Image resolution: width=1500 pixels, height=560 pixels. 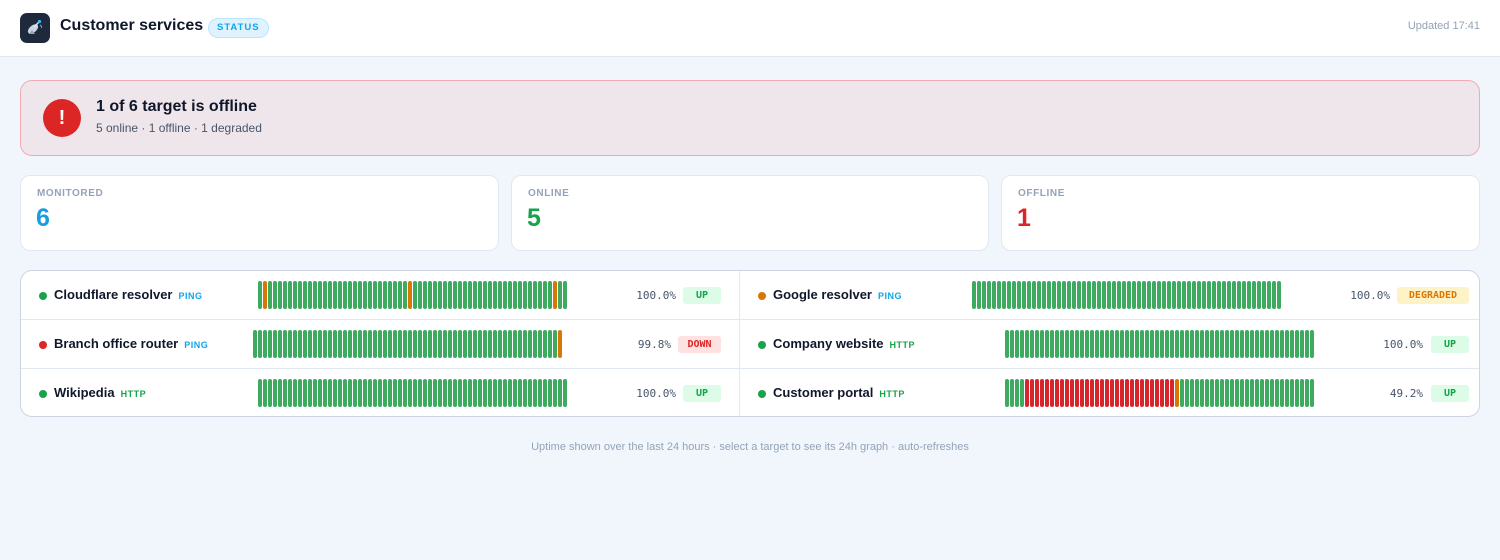 What do you see at coordinates (739, 343) in the screenshot?
I see `column-divider` at bounding box center [739, 343].